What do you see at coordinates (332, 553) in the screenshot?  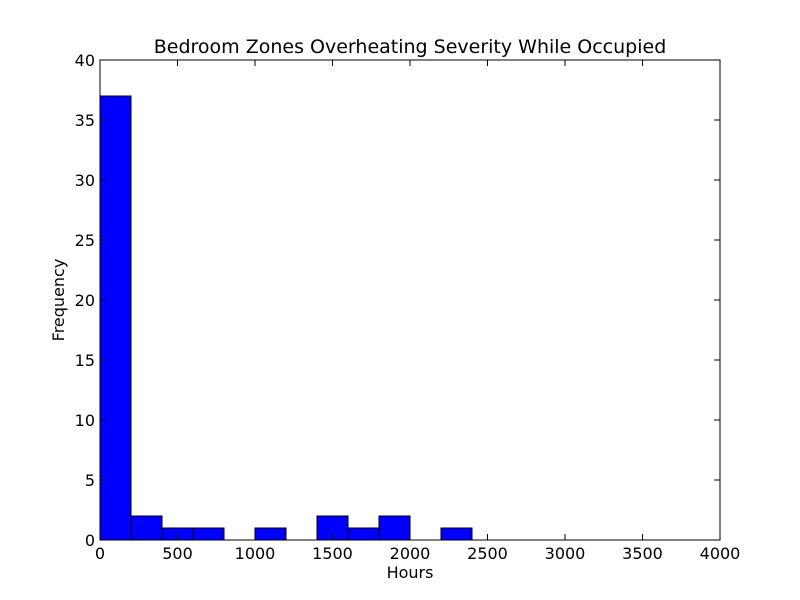 I see `x-tick-label: 1500` at bounding box center [332, 553].